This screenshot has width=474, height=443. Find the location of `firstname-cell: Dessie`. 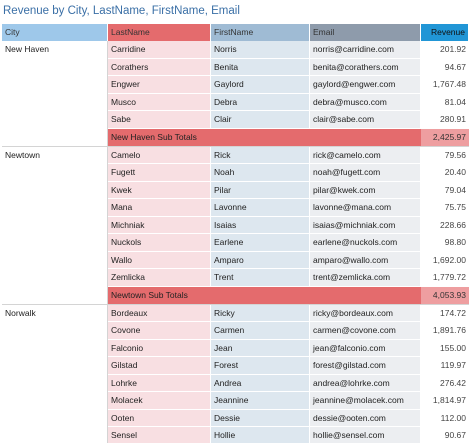

firstname-cell: Dessie is located at coordinates (260, 418).